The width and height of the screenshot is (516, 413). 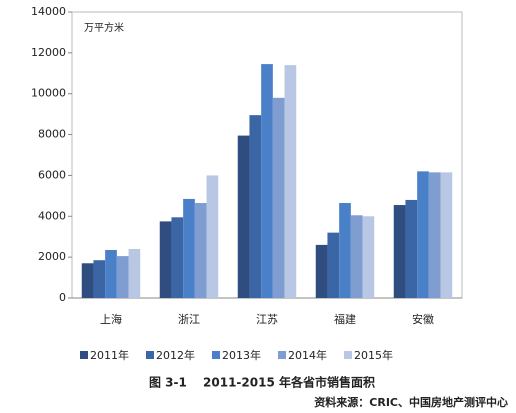 I want to click on y-tick-label: 14000, so click(x=48, y=11).